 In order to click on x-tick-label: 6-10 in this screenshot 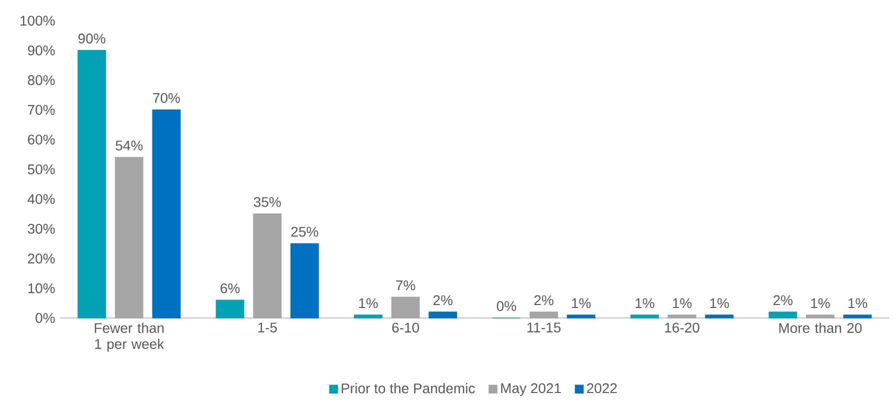, I will do `click(406, 327)`.